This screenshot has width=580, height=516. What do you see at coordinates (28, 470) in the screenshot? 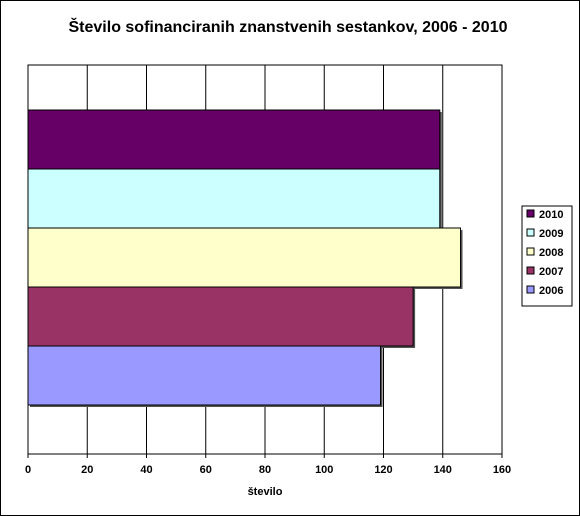
I see `x-tick-label: 0` at bounding box center [28, 470].